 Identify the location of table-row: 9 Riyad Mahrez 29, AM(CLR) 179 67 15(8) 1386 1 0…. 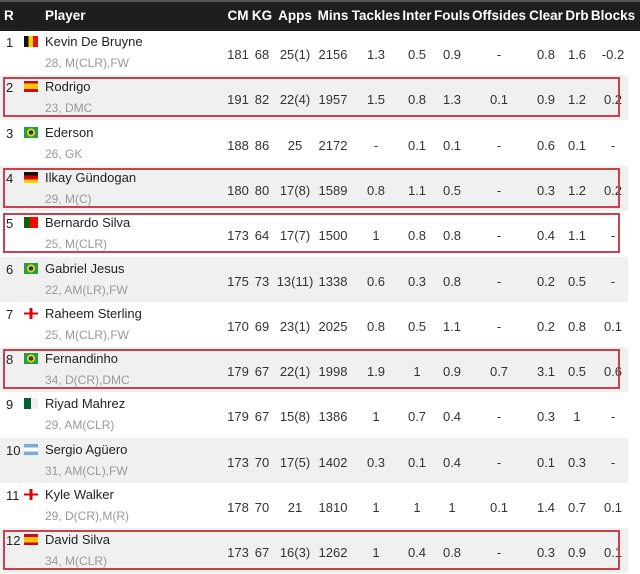
(314, 414).